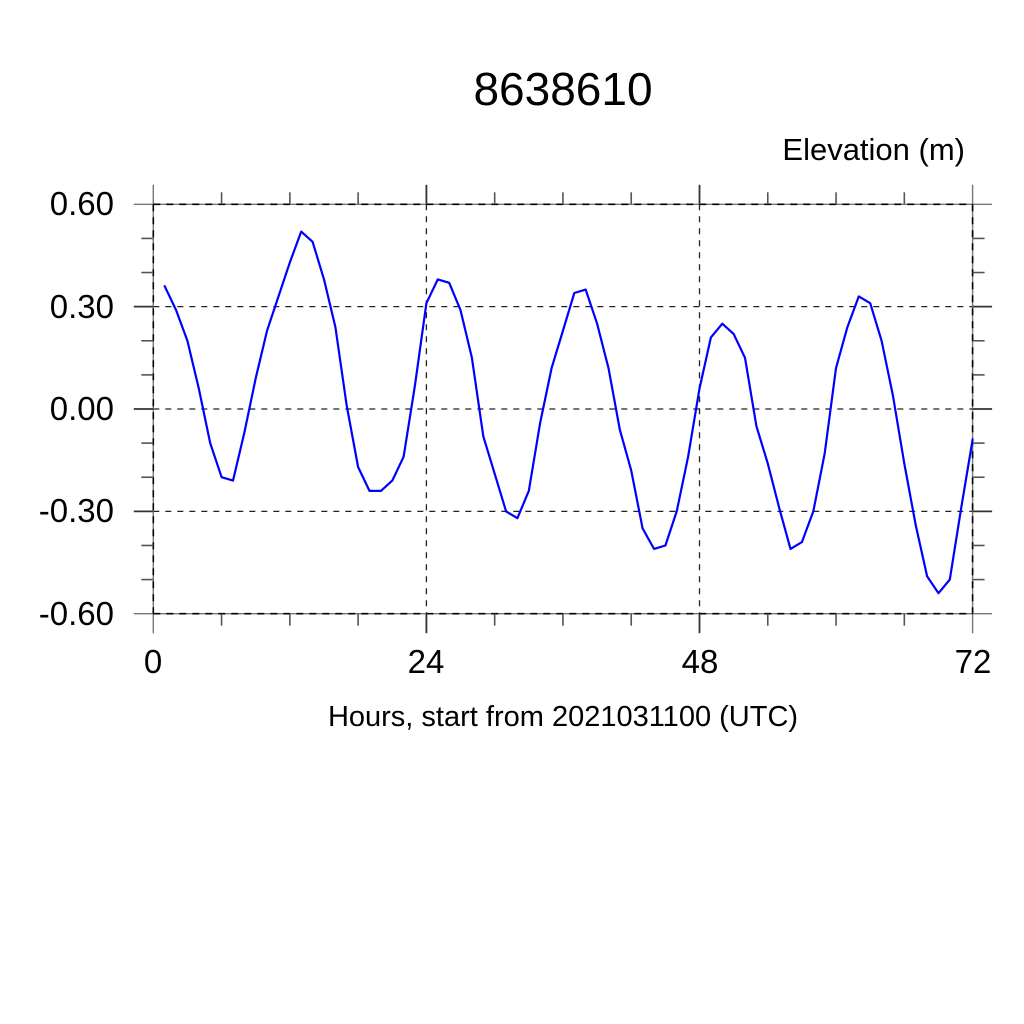  What do you see at coordinates (873, 149) in the screenshot?
I see `y-axis-title: Elevation (m)` at bounding box center [873, 149].